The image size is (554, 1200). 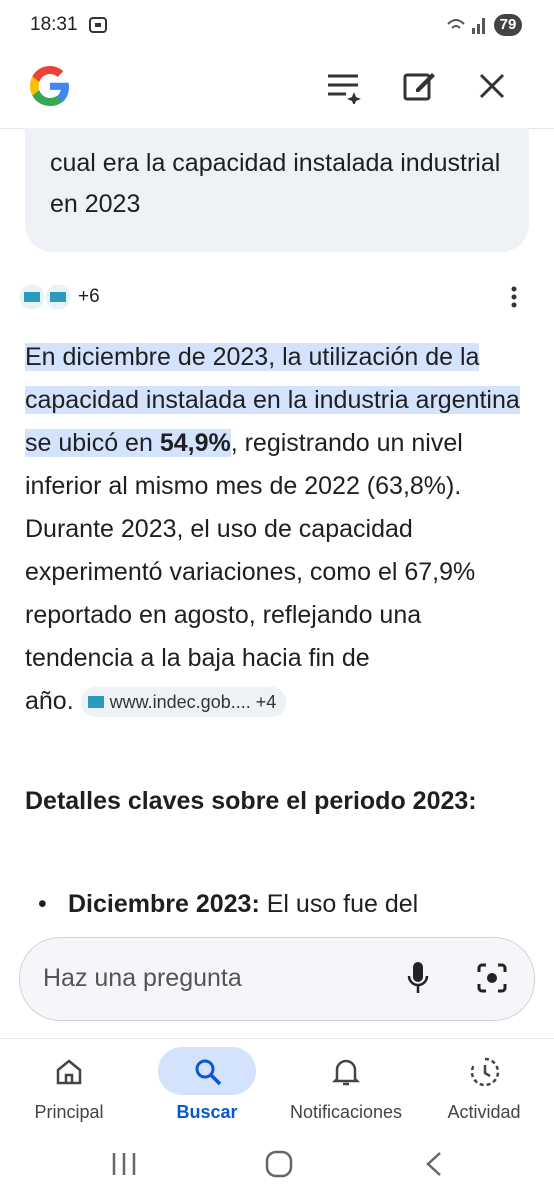 What do you see at coordinates (277, 979) in the screenshot?
I see `ask-input` at bounding box center [277, 979].